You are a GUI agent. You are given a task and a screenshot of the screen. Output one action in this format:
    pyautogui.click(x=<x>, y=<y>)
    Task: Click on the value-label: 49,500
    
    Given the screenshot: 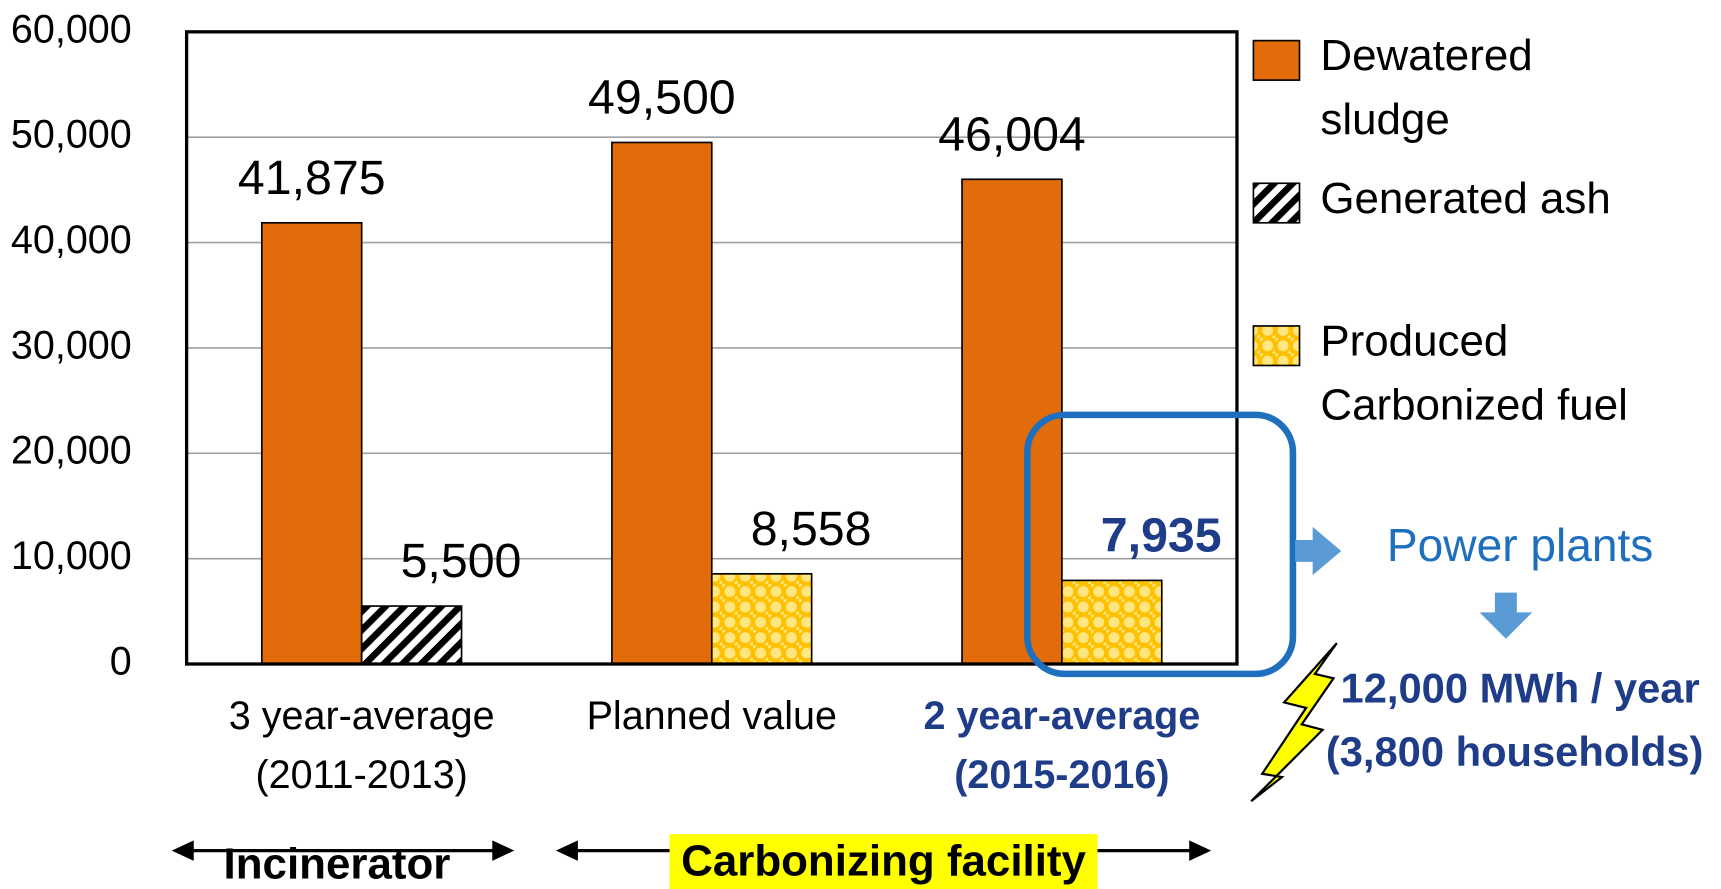 What is the action you would take?
    pyautogui.click(x=662, y=98)
    